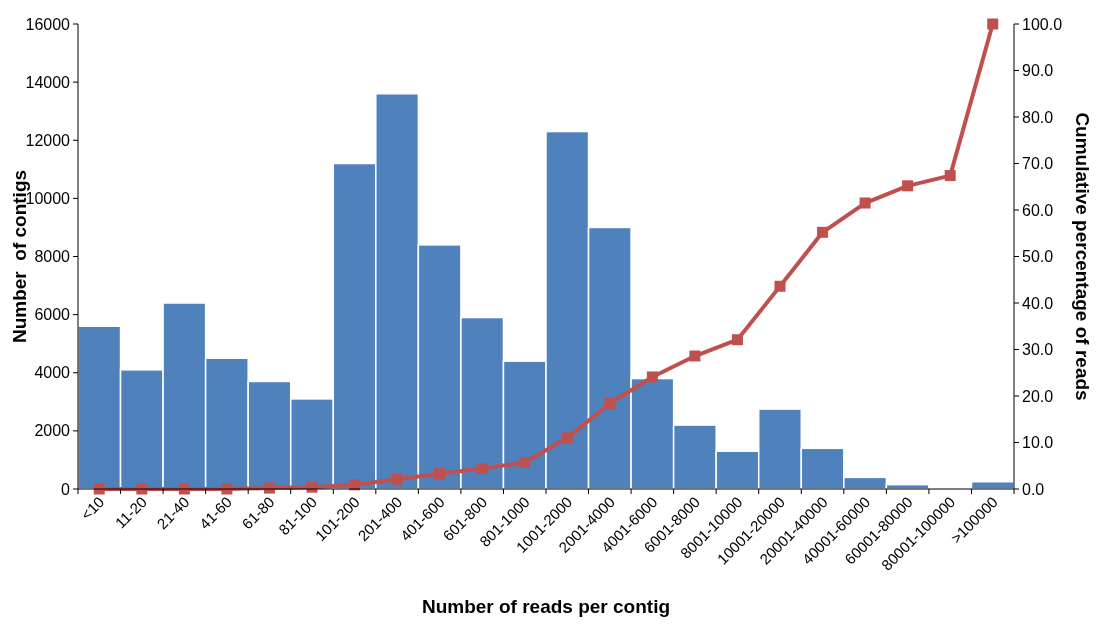 Image resolution: width=1114 pixels, height=625 pixels. What do you see at coordinates (66, 489) in the screenshot?
I see `y-tick-label: 0` at bounding box center [66, 489].